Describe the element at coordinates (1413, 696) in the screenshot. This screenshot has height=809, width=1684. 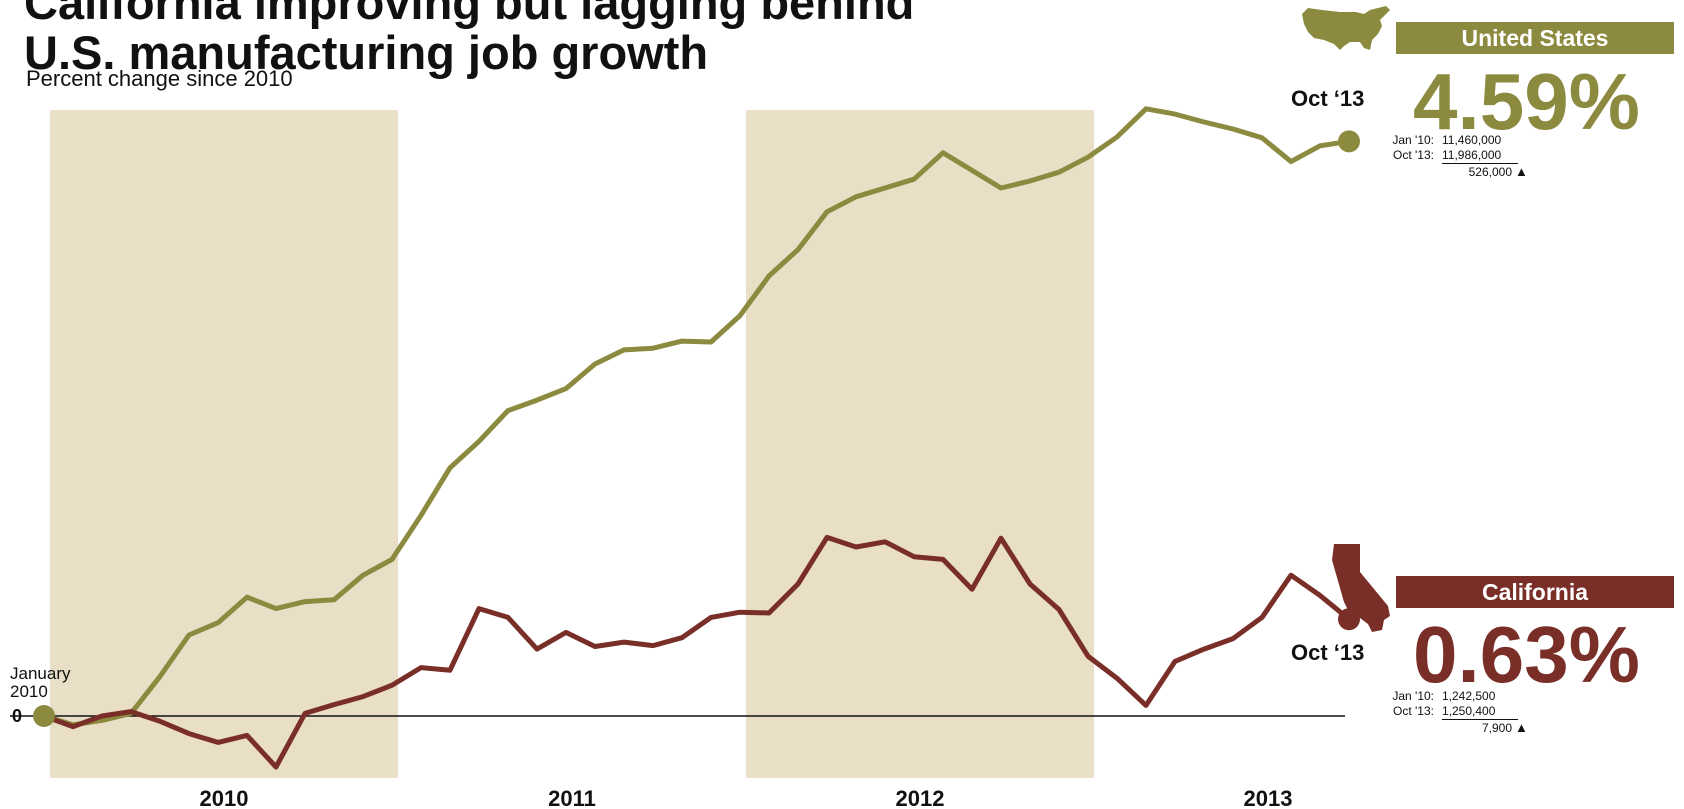
I see `california-jan-label: Jan '10:` at that location.